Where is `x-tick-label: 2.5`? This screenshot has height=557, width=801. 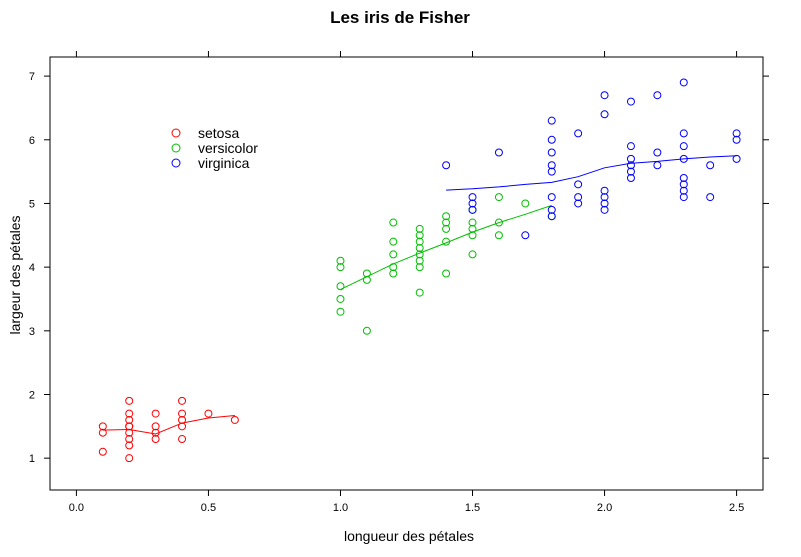 x-tick-label: 2.5 is located at coordinates (736, 508).